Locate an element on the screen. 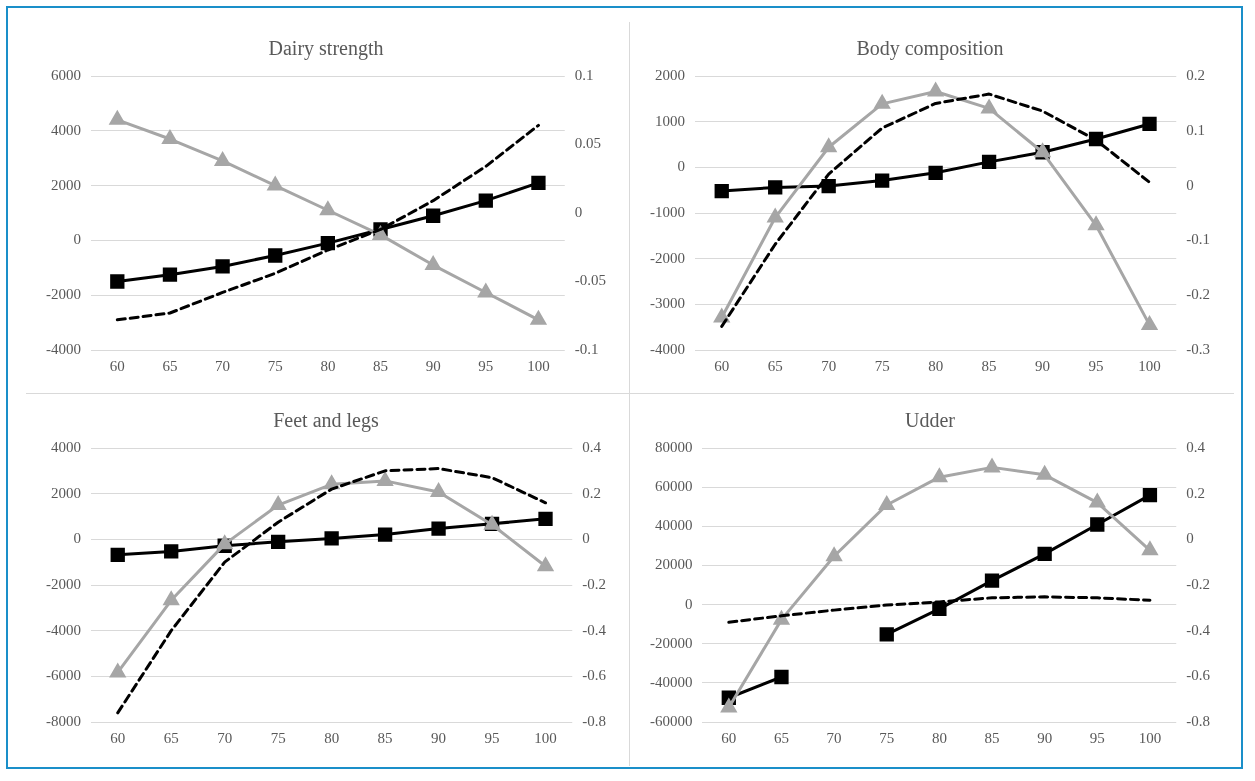 The height and width of the screenshot is (781, 1255). chart-title: Body composition is located at coordinates (930, 49).